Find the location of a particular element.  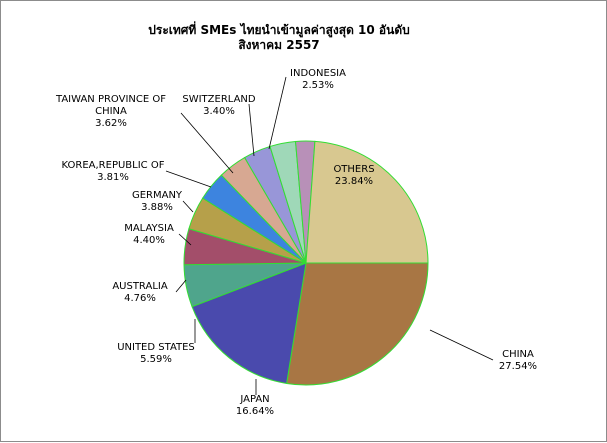

pie-slice-japan is located at coordinates (249, 323).